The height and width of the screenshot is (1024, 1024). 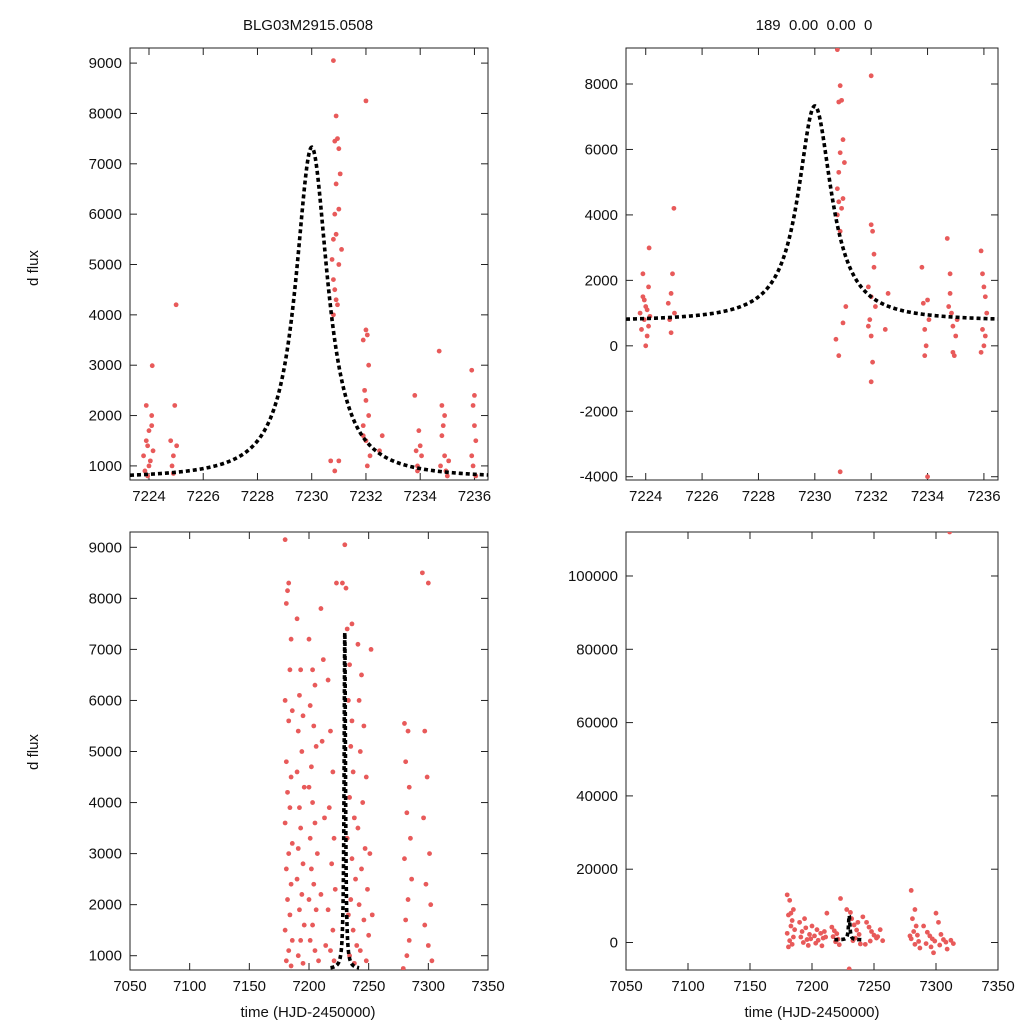 I want to click on x-tick-label: 7100, so click(x=189, y=986).